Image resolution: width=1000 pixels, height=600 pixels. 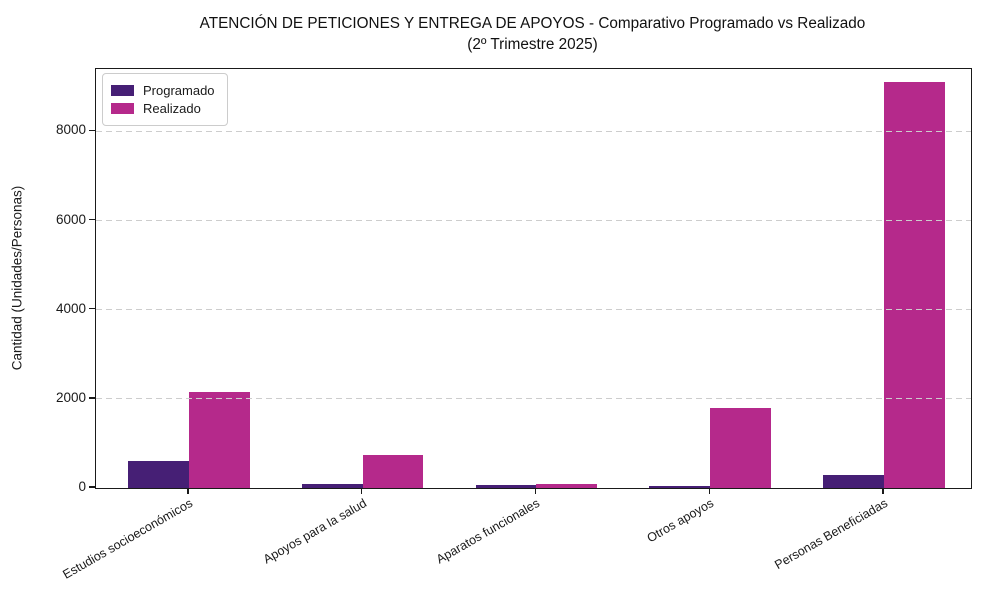 I want to click on legend: Programado Realizado, so click(x=165, y=99).